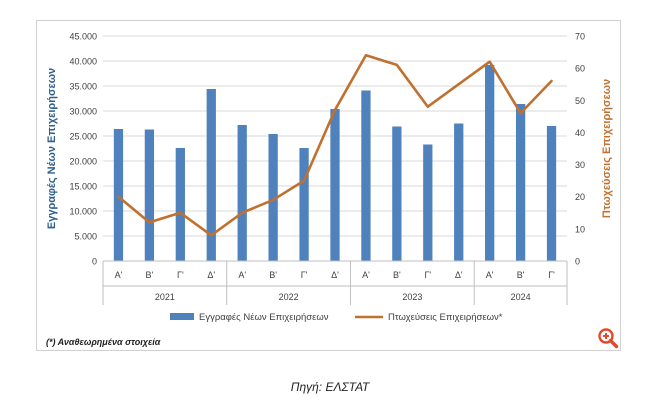  Describe the element at coordinates (83, 162) in the screenshot. I see `y-left-tick-label: 20.000` at that location.